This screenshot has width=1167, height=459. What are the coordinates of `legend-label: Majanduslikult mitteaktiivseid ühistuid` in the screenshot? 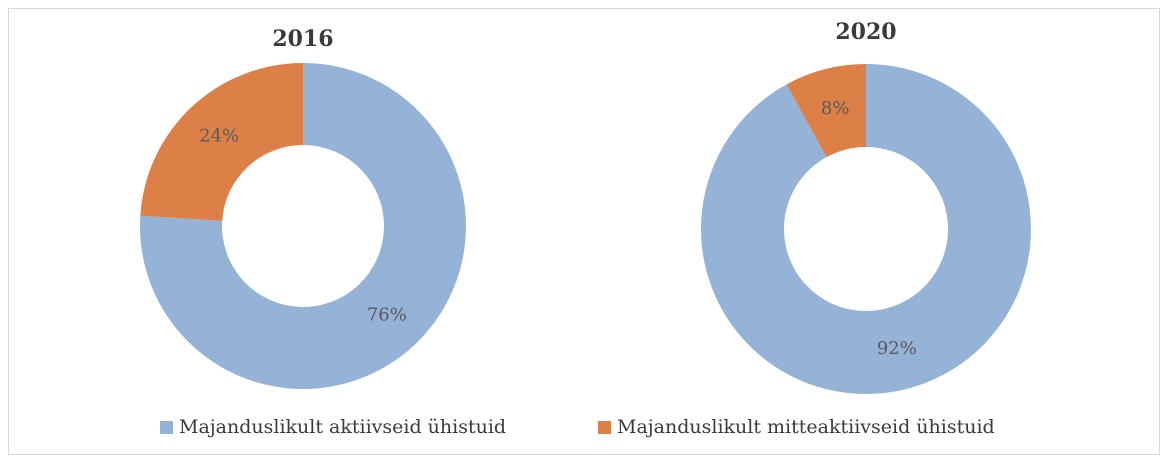 It's located at (806, 427).